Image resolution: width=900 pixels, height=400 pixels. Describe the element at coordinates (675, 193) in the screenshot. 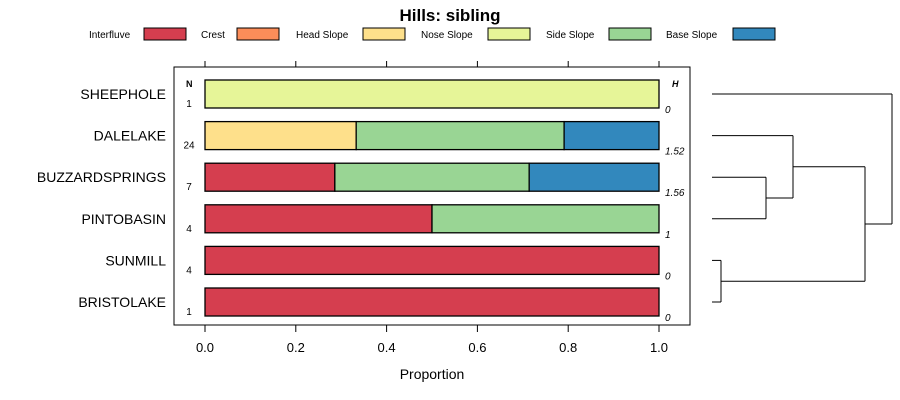

I see `h-value: 1.56` at that location.